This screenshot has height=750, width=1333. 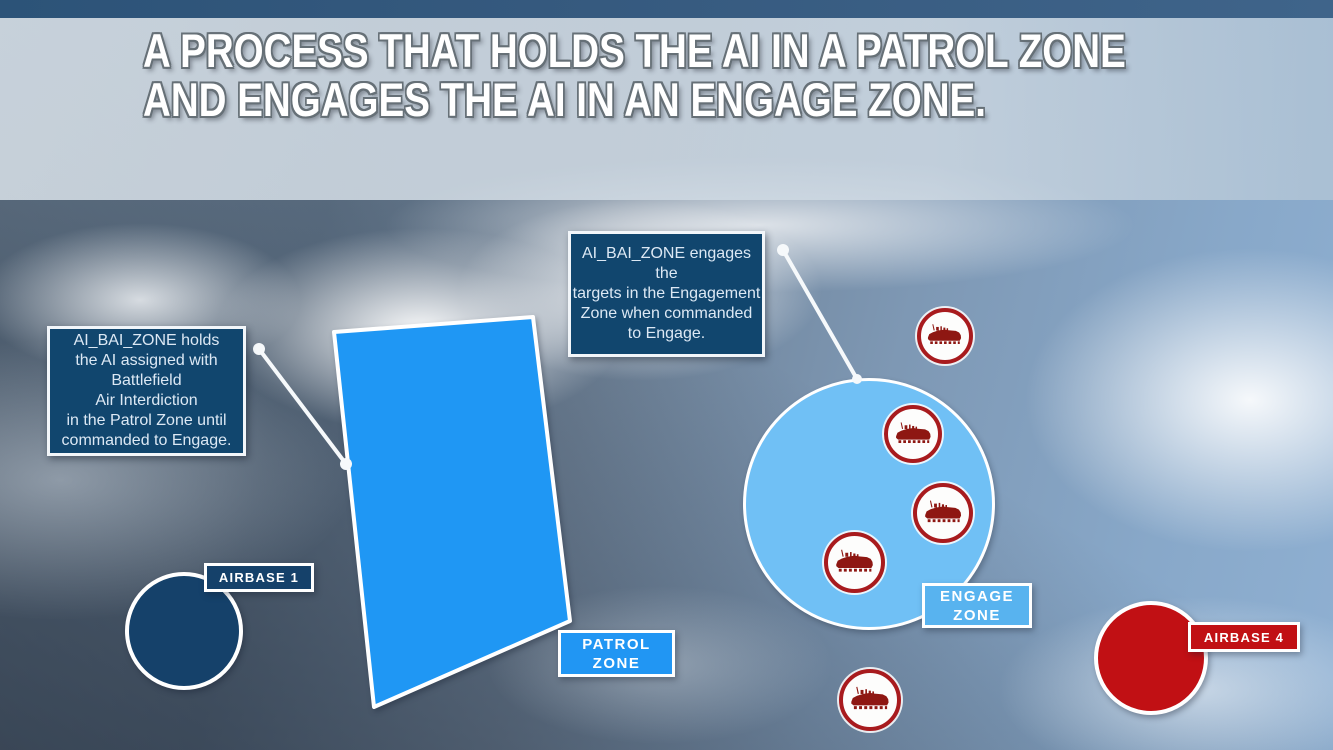 I want to click on patrol-zone-shape, so click(x=452, y=512).